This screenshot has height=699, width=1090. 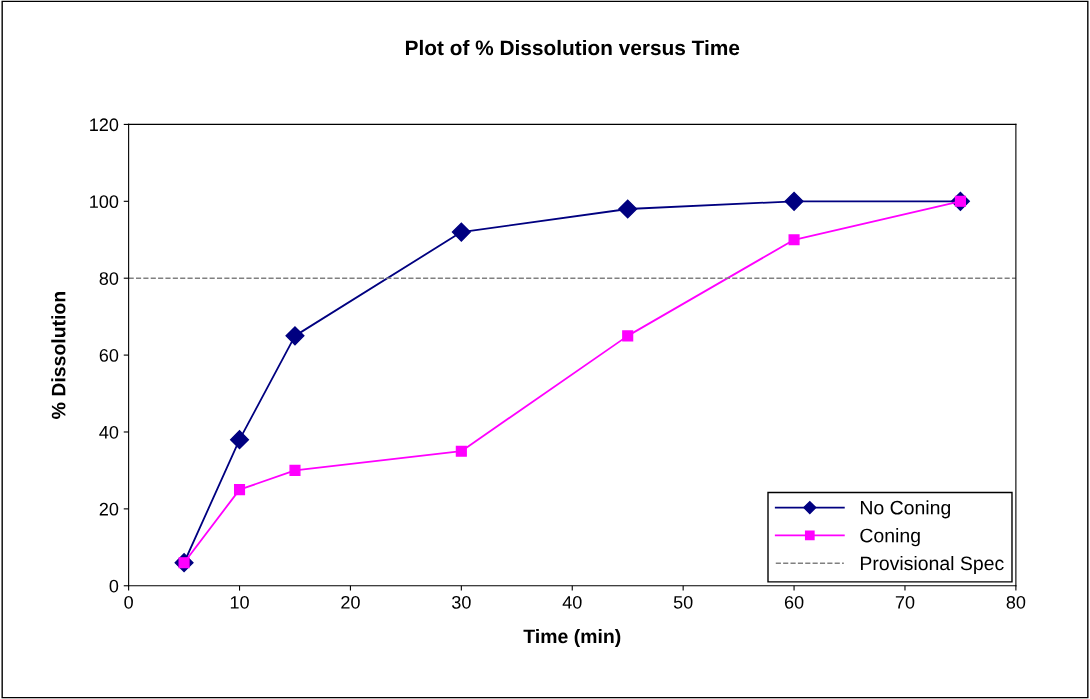 I want to click on y-tick-label: 40, so click(x=109, y=432).